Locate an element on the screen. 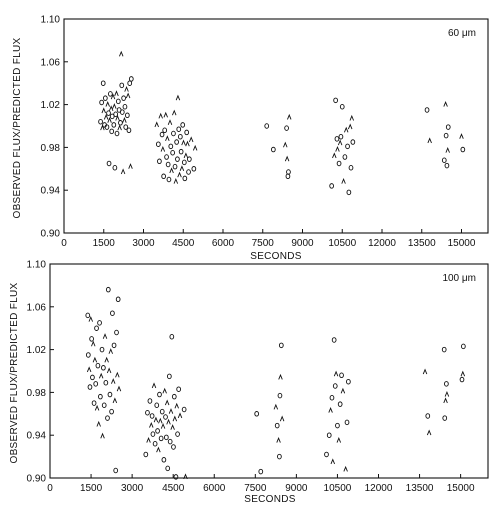 This screenshot has width=500, height=506. x-tick-label: 4500 is located at coordinates (183, 243).